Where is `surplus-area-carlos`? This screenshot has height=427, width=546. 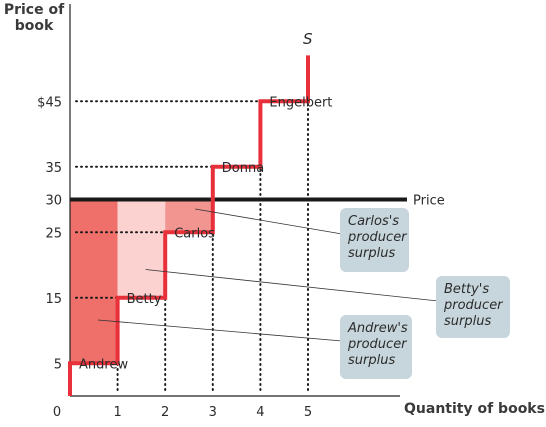
surplus-area-carlos is located at coordinates (189, 216).